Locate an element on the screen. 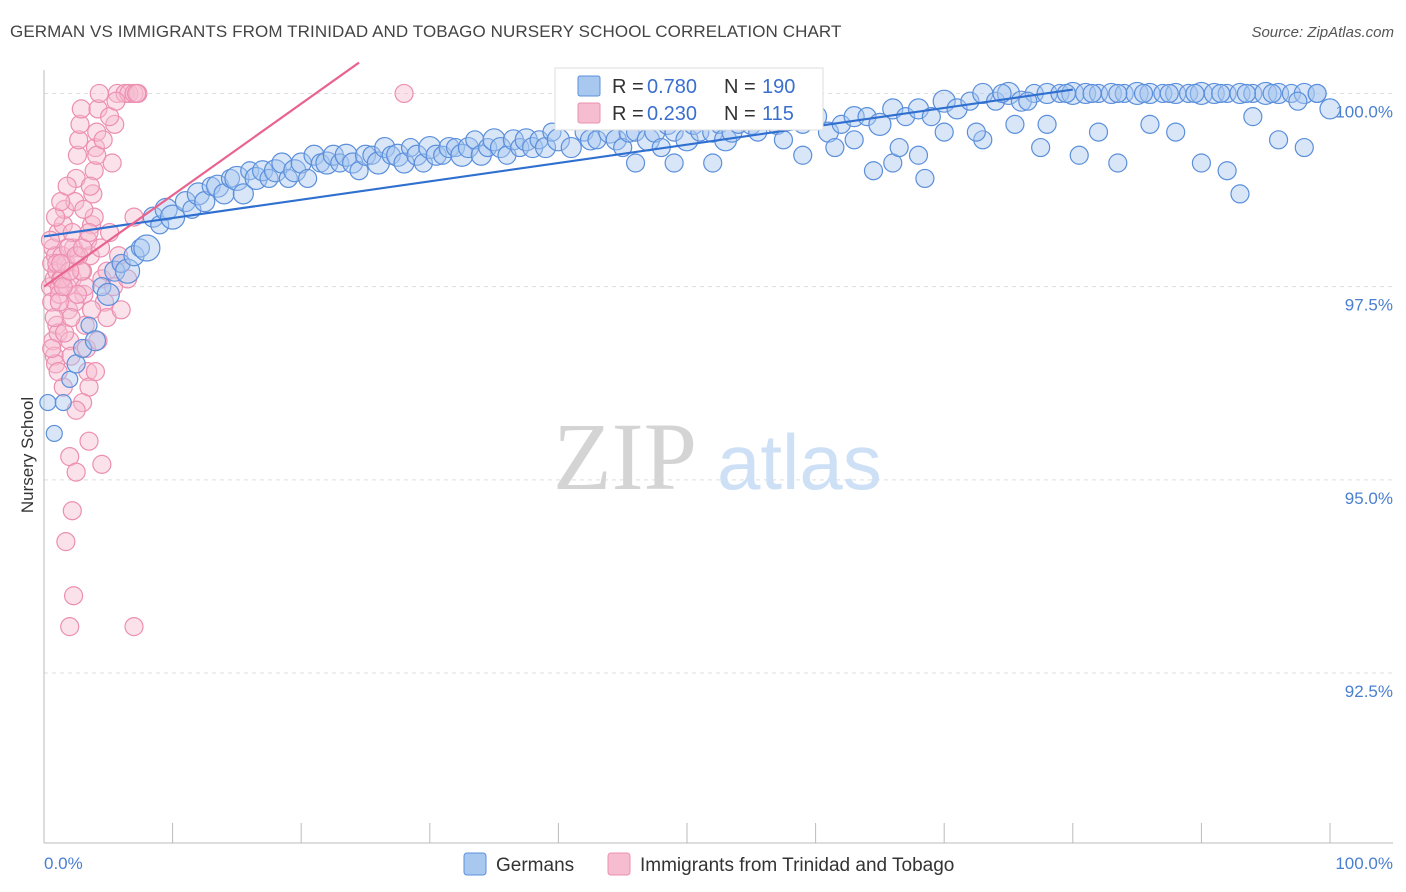 Image resolution: width=1406 pixels, height=892 pixels. trinidad-trend-line is located at coordinates (201, 174).